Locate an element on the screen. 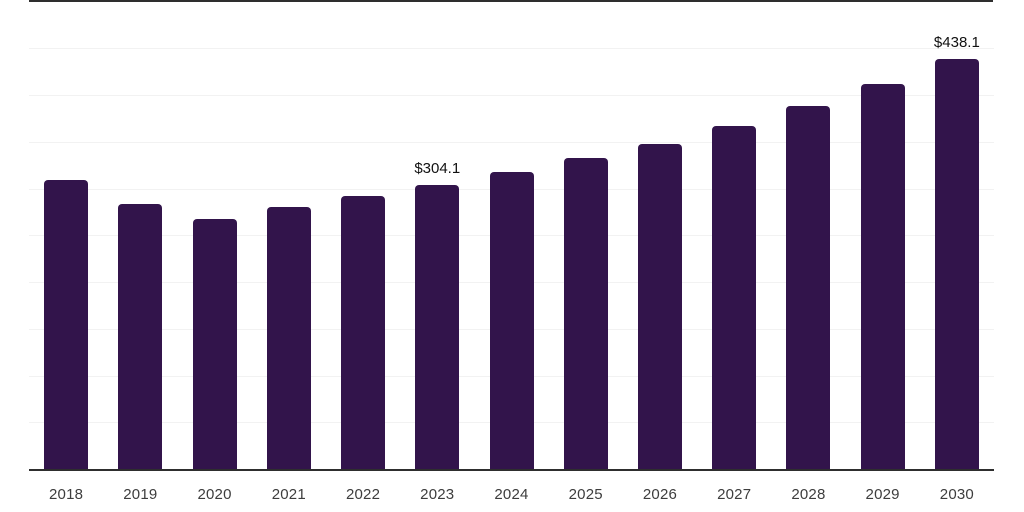  bar-2030 is located at coordinates (956, 264).